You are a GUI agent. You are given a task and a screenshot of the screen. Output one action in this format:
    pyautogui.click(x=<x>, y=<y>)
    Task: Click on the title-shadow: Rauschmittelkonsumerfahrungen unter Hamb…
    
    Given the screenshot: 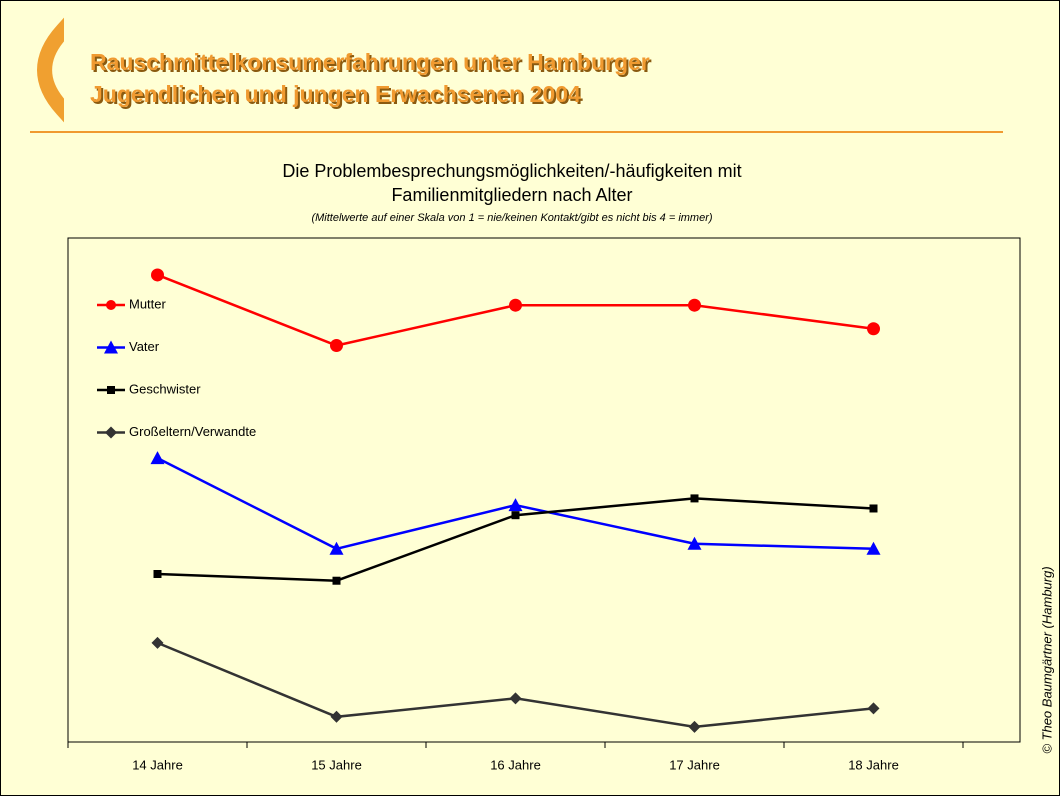 What is the action you would take?
    pyautogui.click(x=372, y=64)
    